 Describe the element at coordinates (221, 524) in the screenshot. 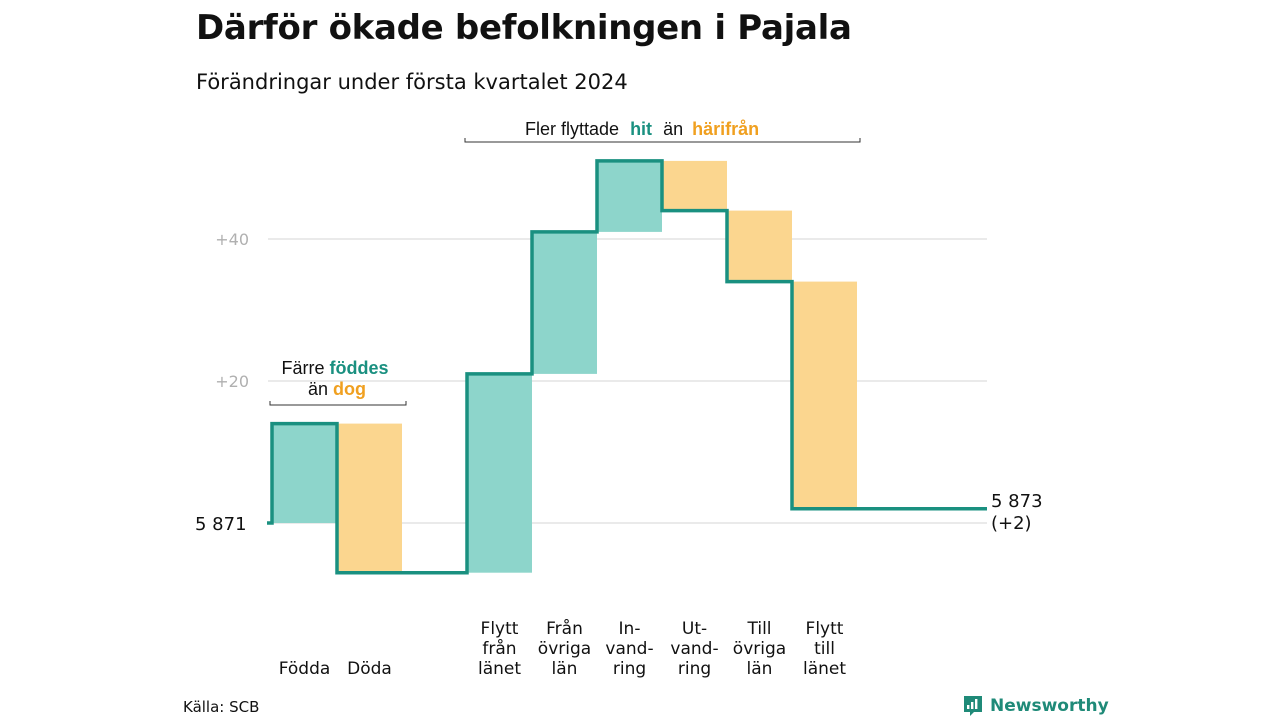

I see `start-value-label: 5 871` at that location.